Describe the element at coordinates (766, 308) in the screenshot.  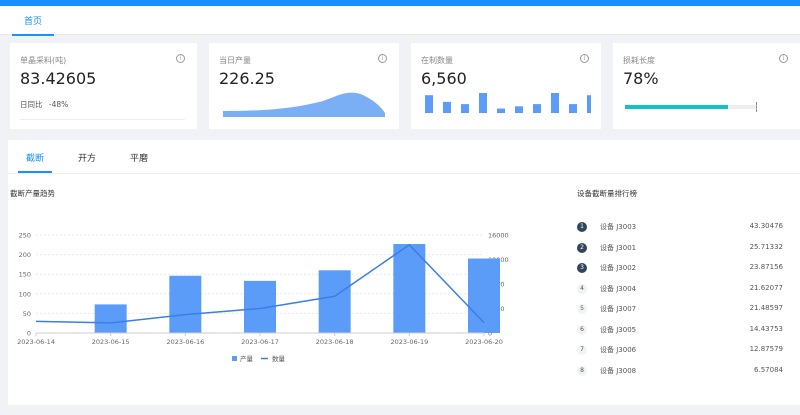
I see `device-value: 21.48597` at that location.